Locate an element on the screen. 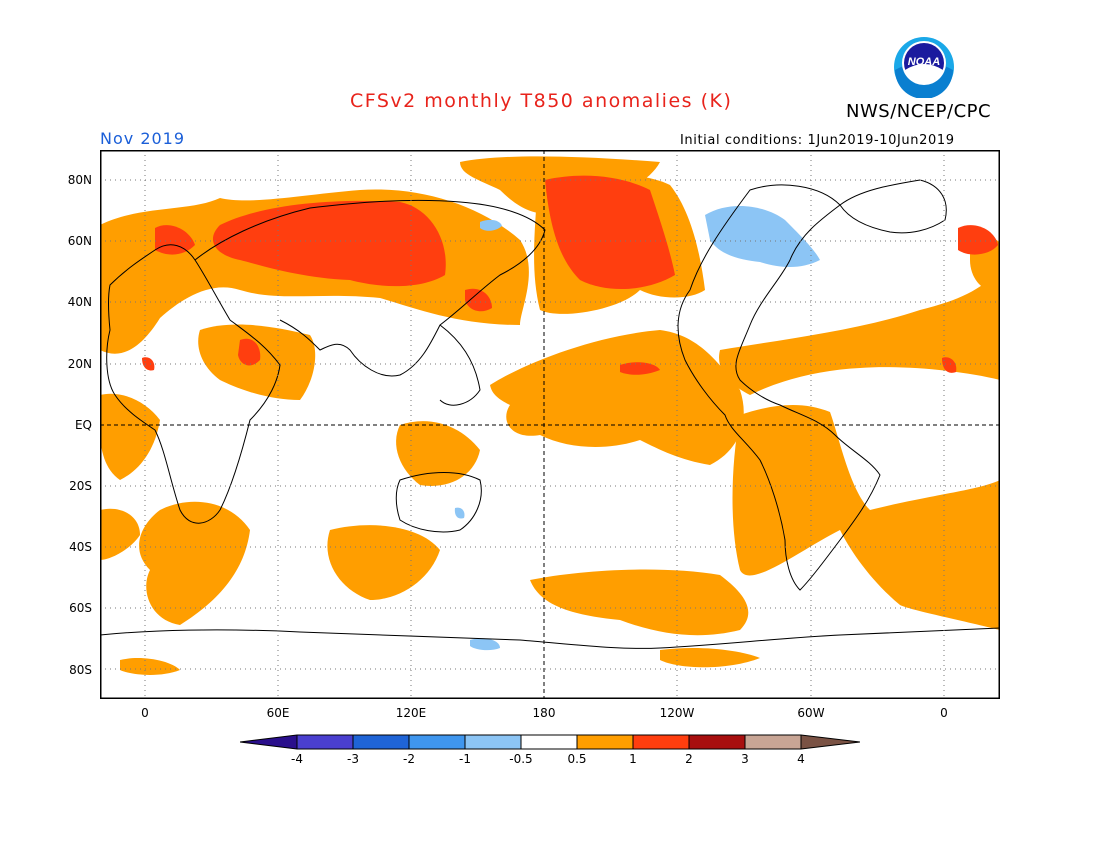  chart-title: CFSv2 monthly T850 anomalies (K) is located at coordinates (541, 101).